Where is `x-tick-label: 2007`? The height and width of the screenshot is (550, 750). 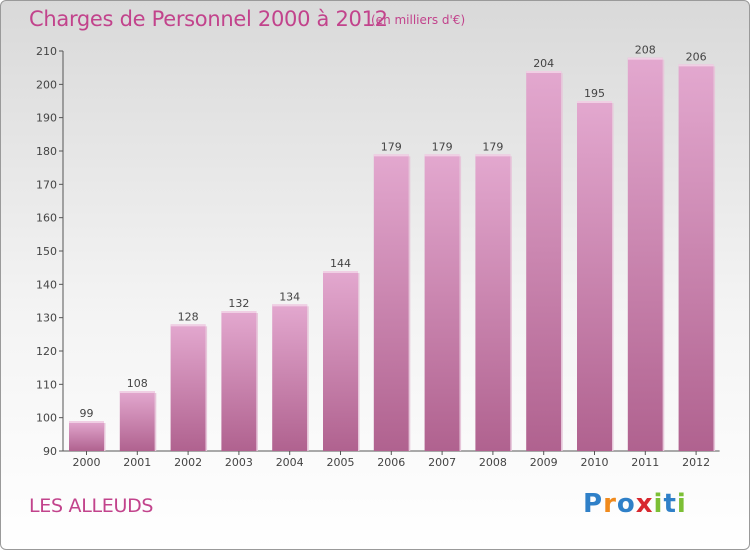
x-tick-label: 2007 is located at coordinates (442, 462).